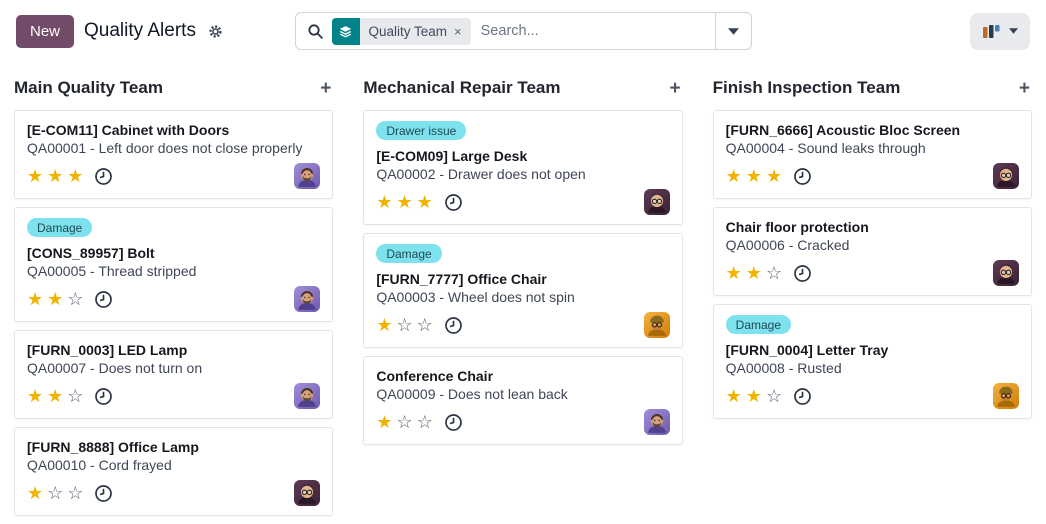 This screenshot has width=1046, height=524. What do you see at coordinates (787, 245) in the screenshot?
I see `card-subtitle: QA00006 - Cracked` at bounding box center [787, 245].